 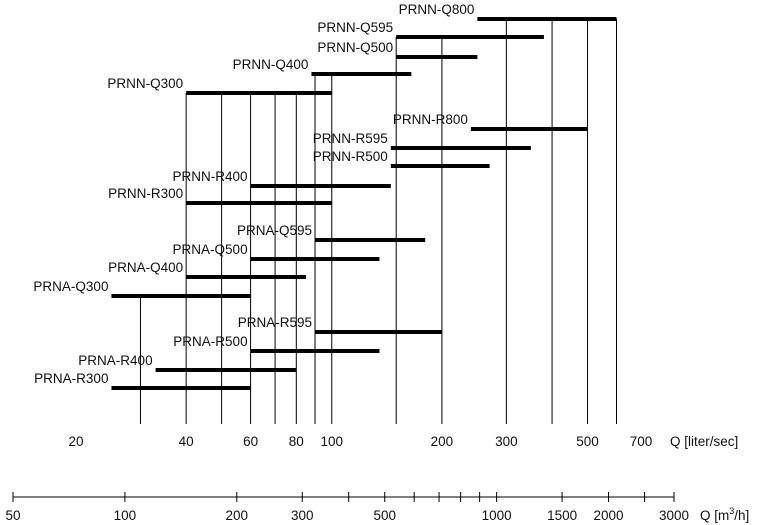 What do you see at coordinates (186, 441) in the screenshot?
I see `tick-label: 40` at bounding box center [186, 441].